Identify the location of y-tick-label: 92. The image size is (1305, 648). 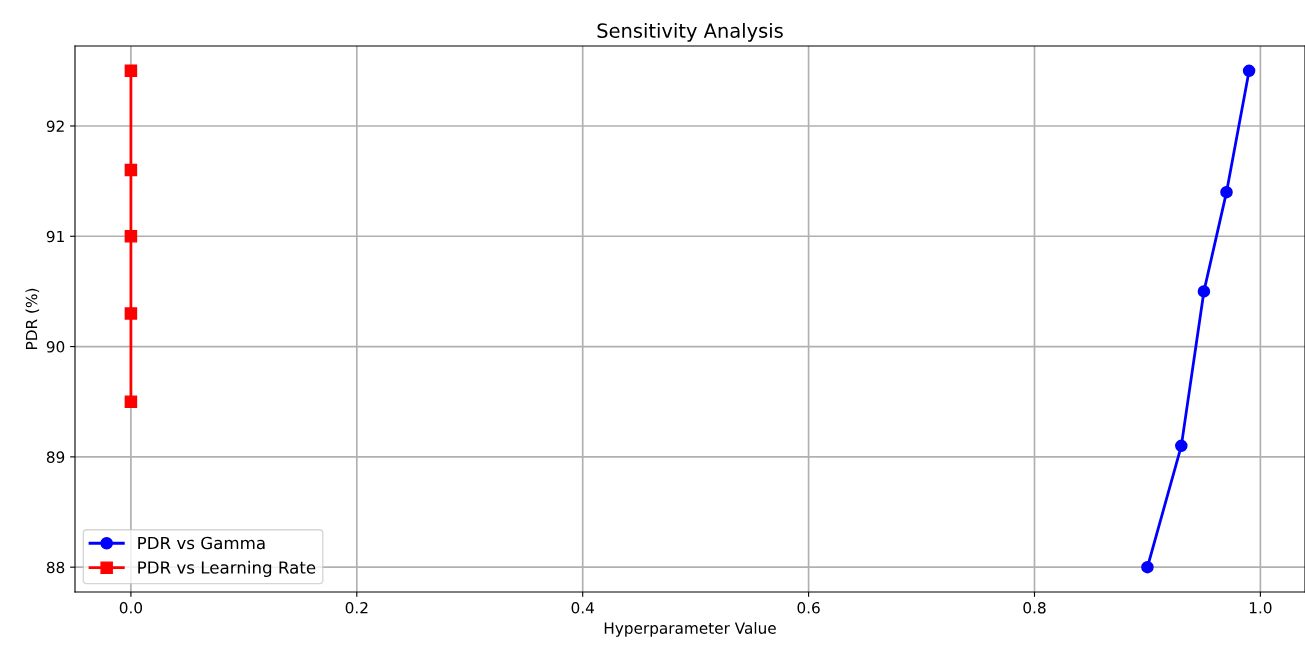
(55, 126).